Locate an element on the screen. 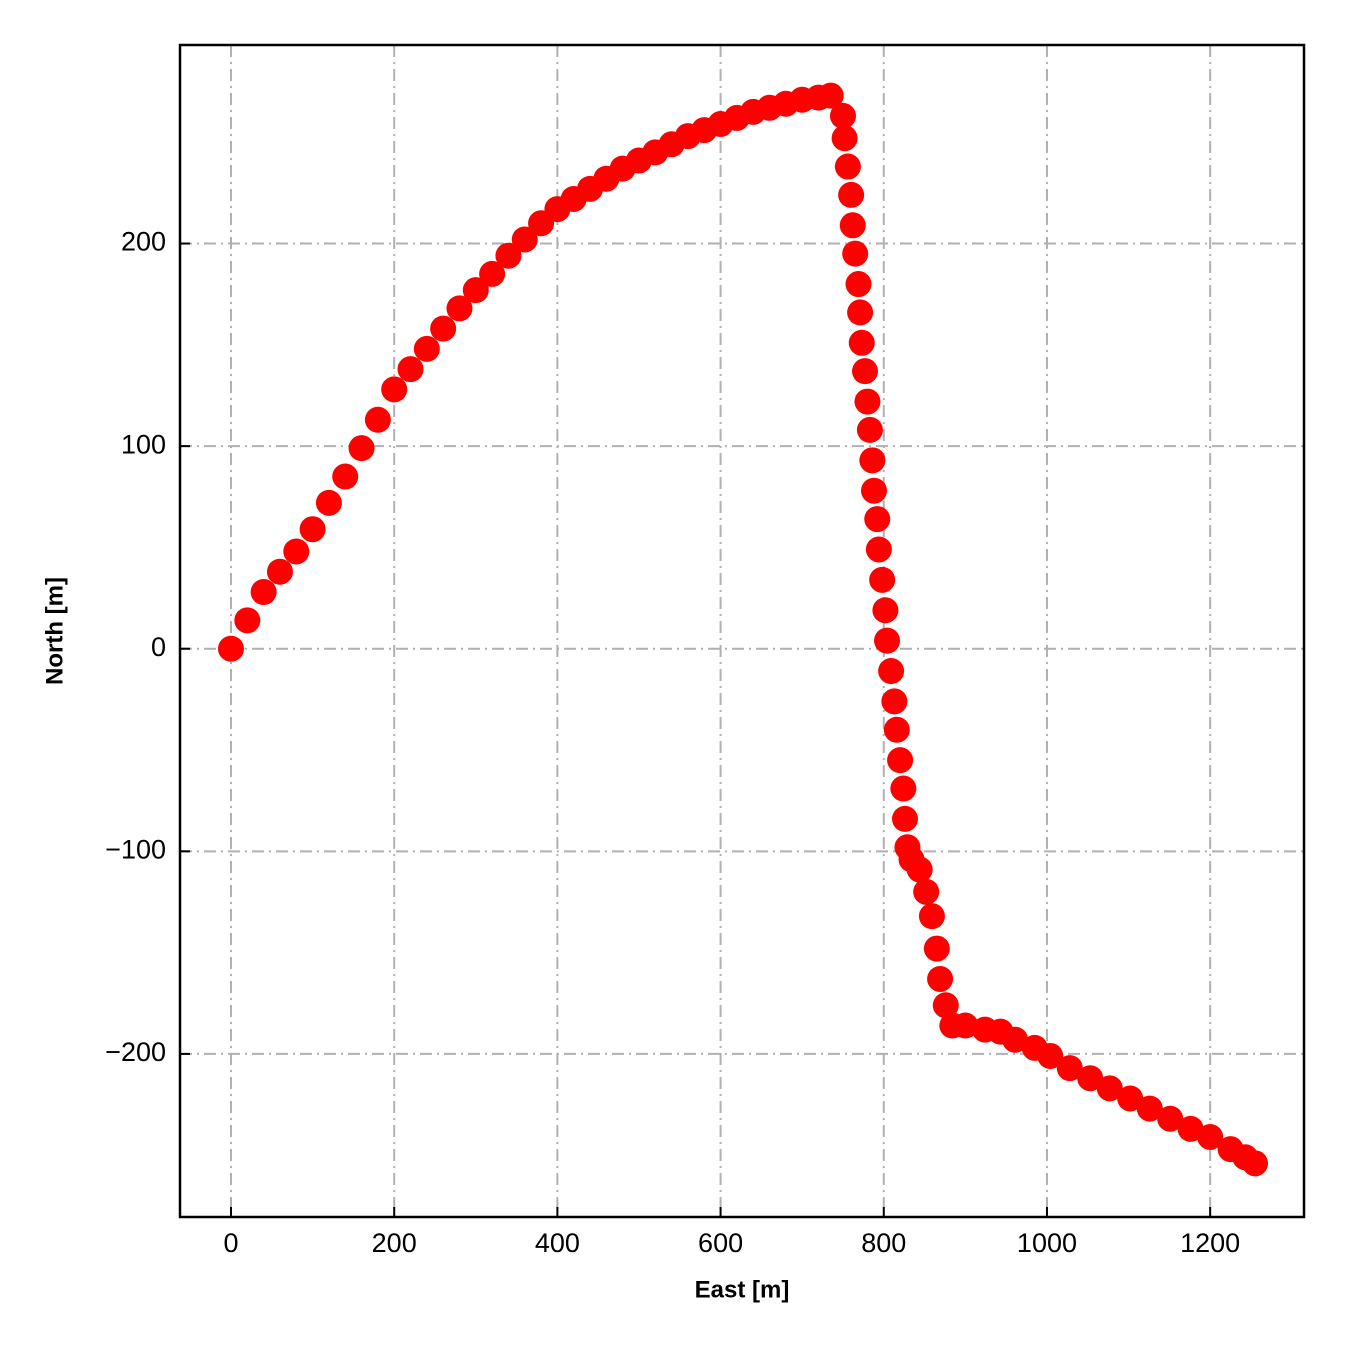 This screenshot has width=1350, height=1350. x-tick-label: 0 is located at coordinates (230, 1243).